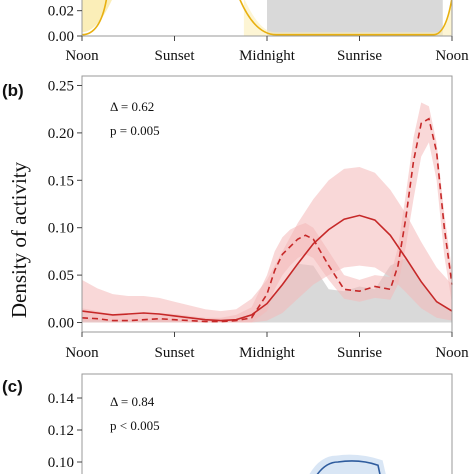 This screenshot has height=474, width=474. What do you see at coordinates (61, 276) in the screenshot?
I see `panel-b-y-tick-label: 0.05` at bounding box center [61, 276].